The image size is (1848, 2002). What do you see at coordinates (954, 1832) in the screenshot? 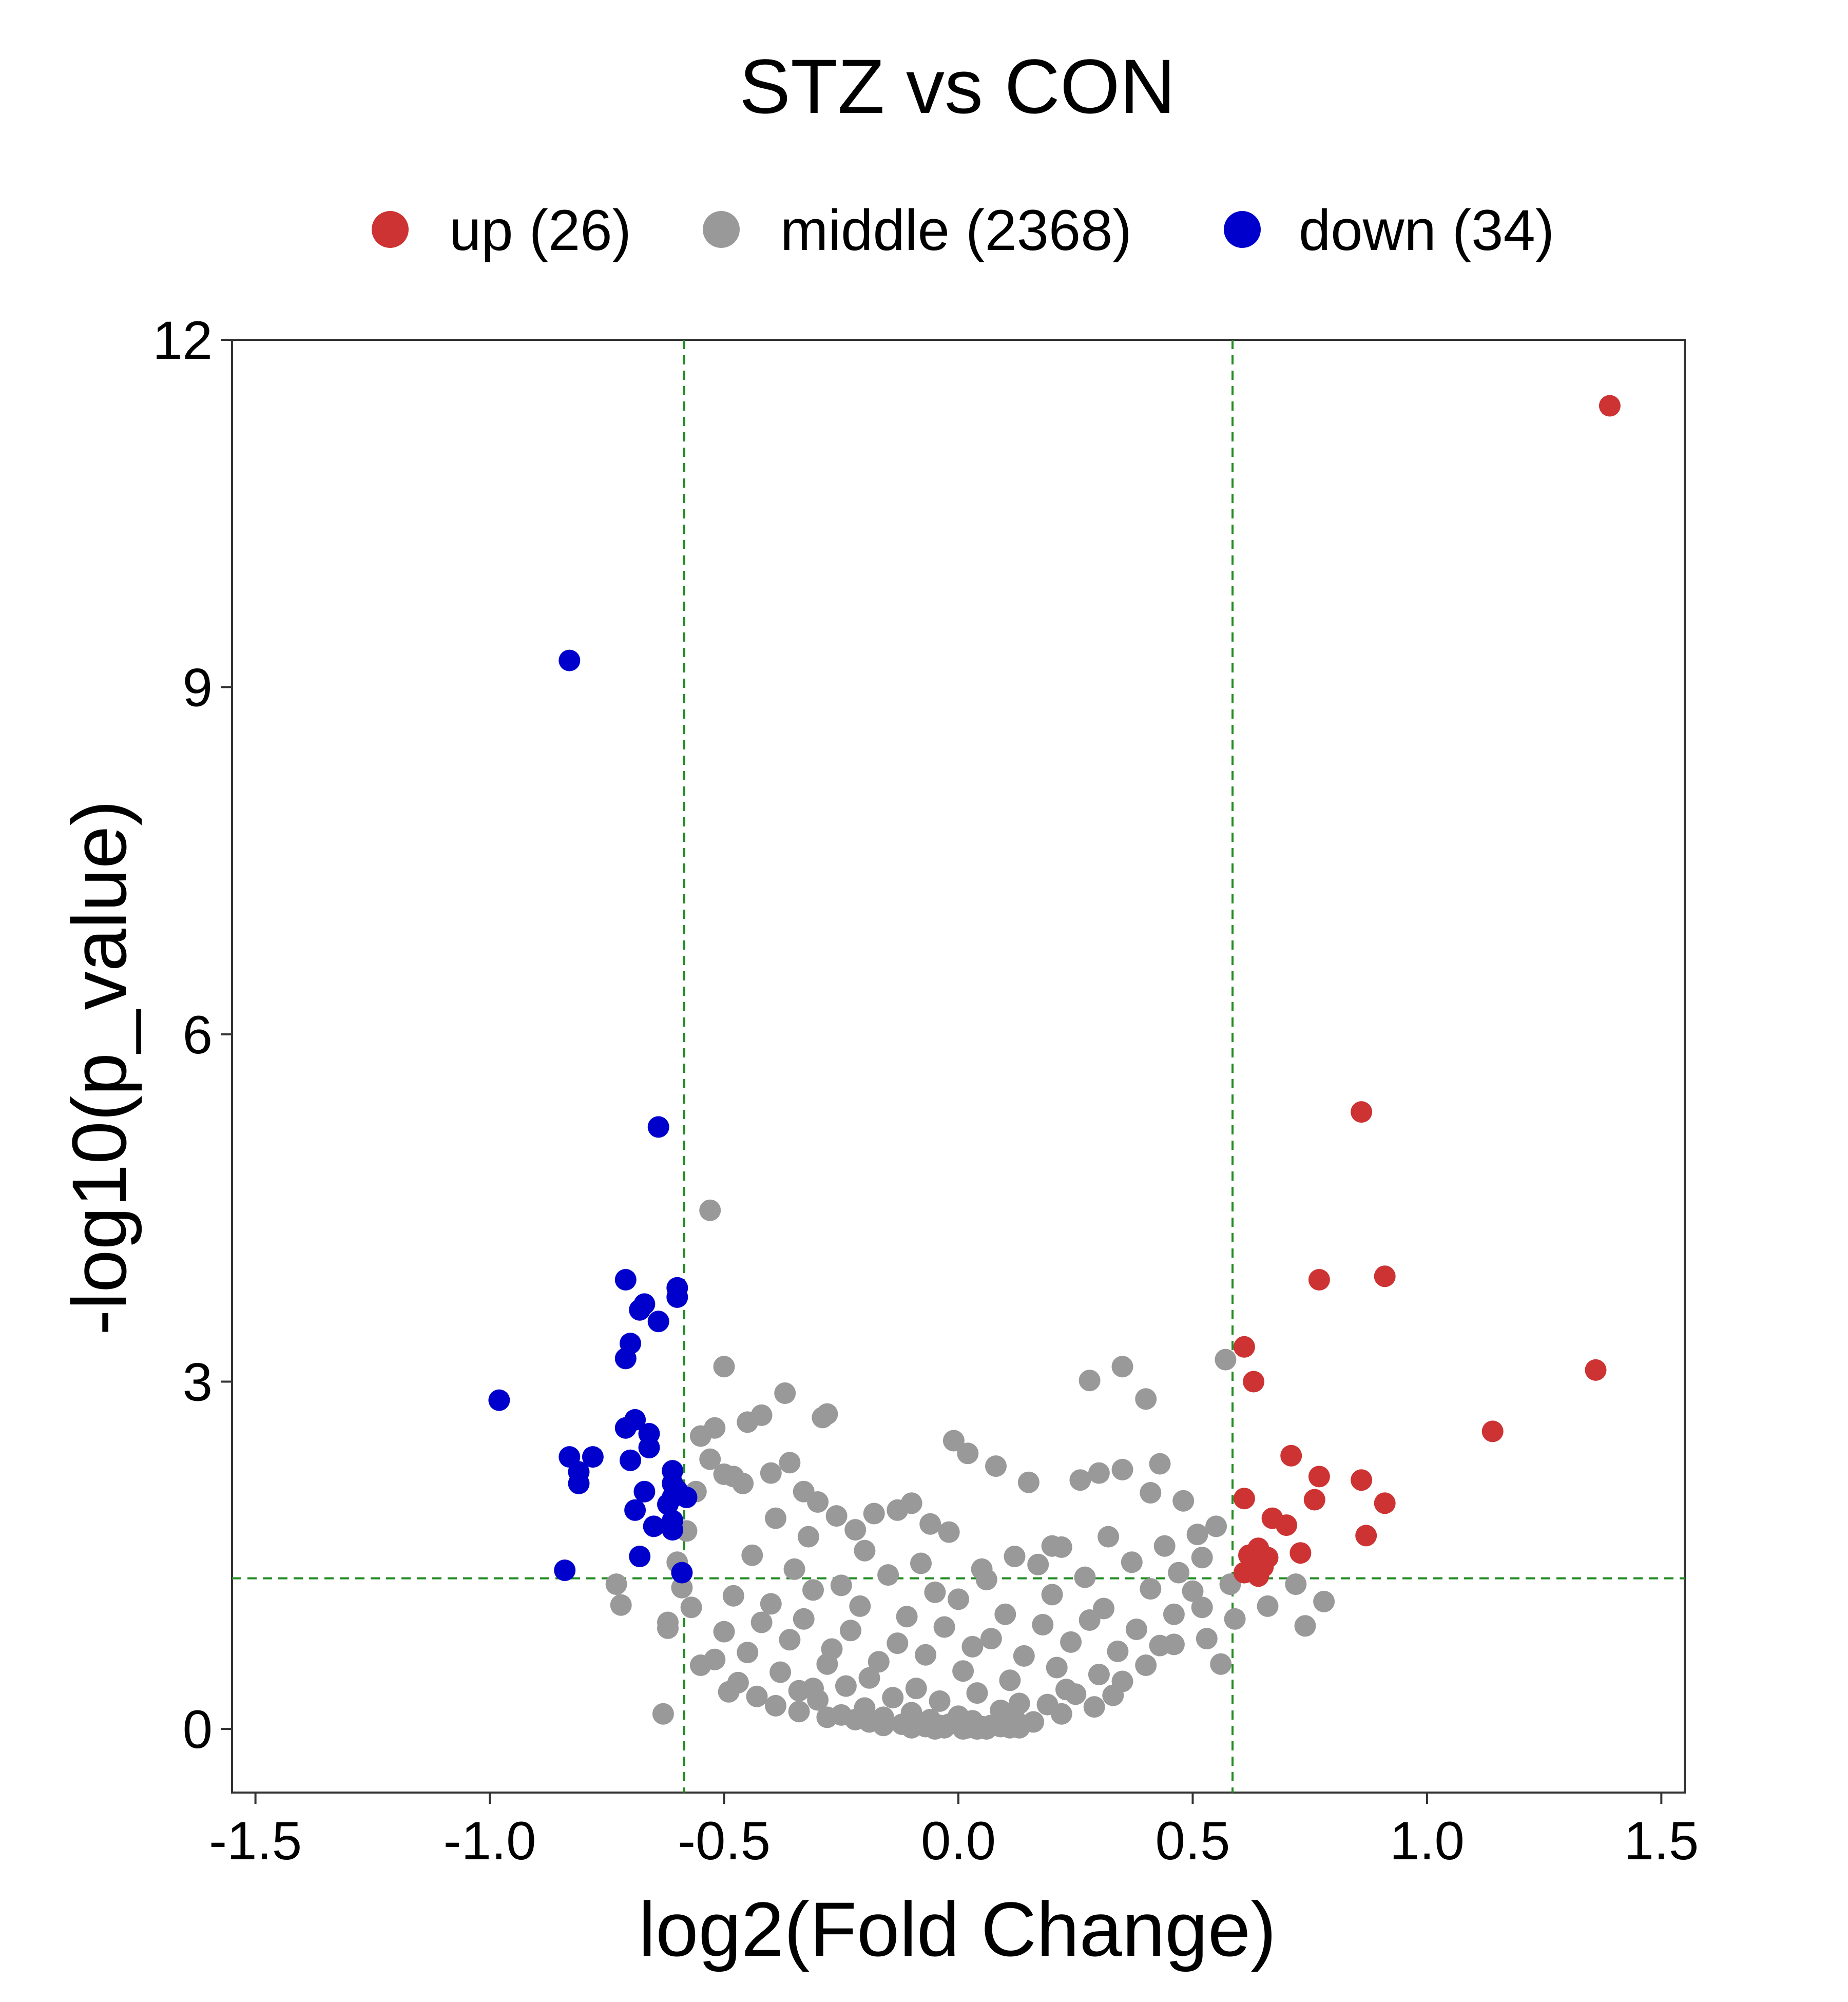
I see `x-axis: -1.5 -1.0 -0.5 0.0 0.5 1.0 1.5` at bounding box center [954, 1832].